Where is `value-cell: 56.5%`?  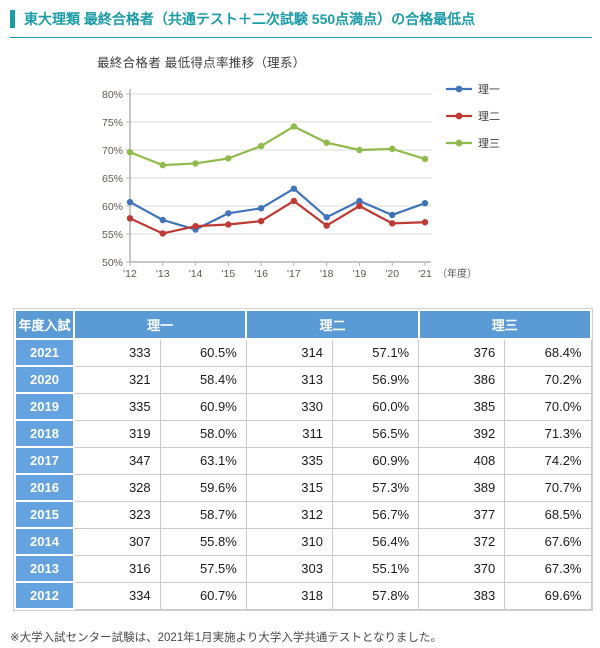 value-cell: 56.5% is located at coordinates (375, 433).